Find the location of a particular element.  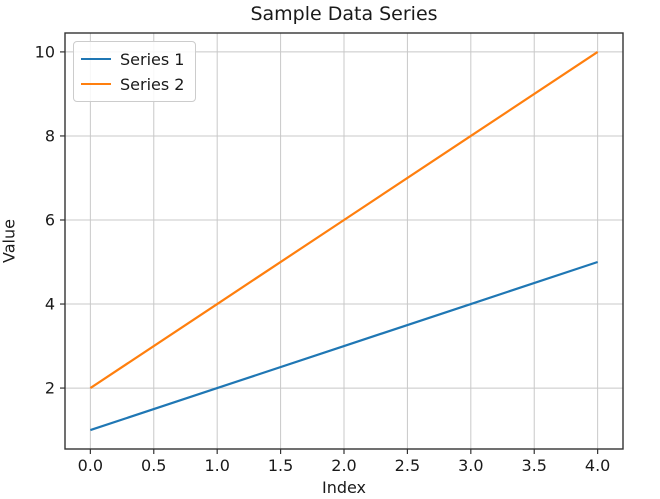

y-axis-label: Value is located at coordinates (9, 241).